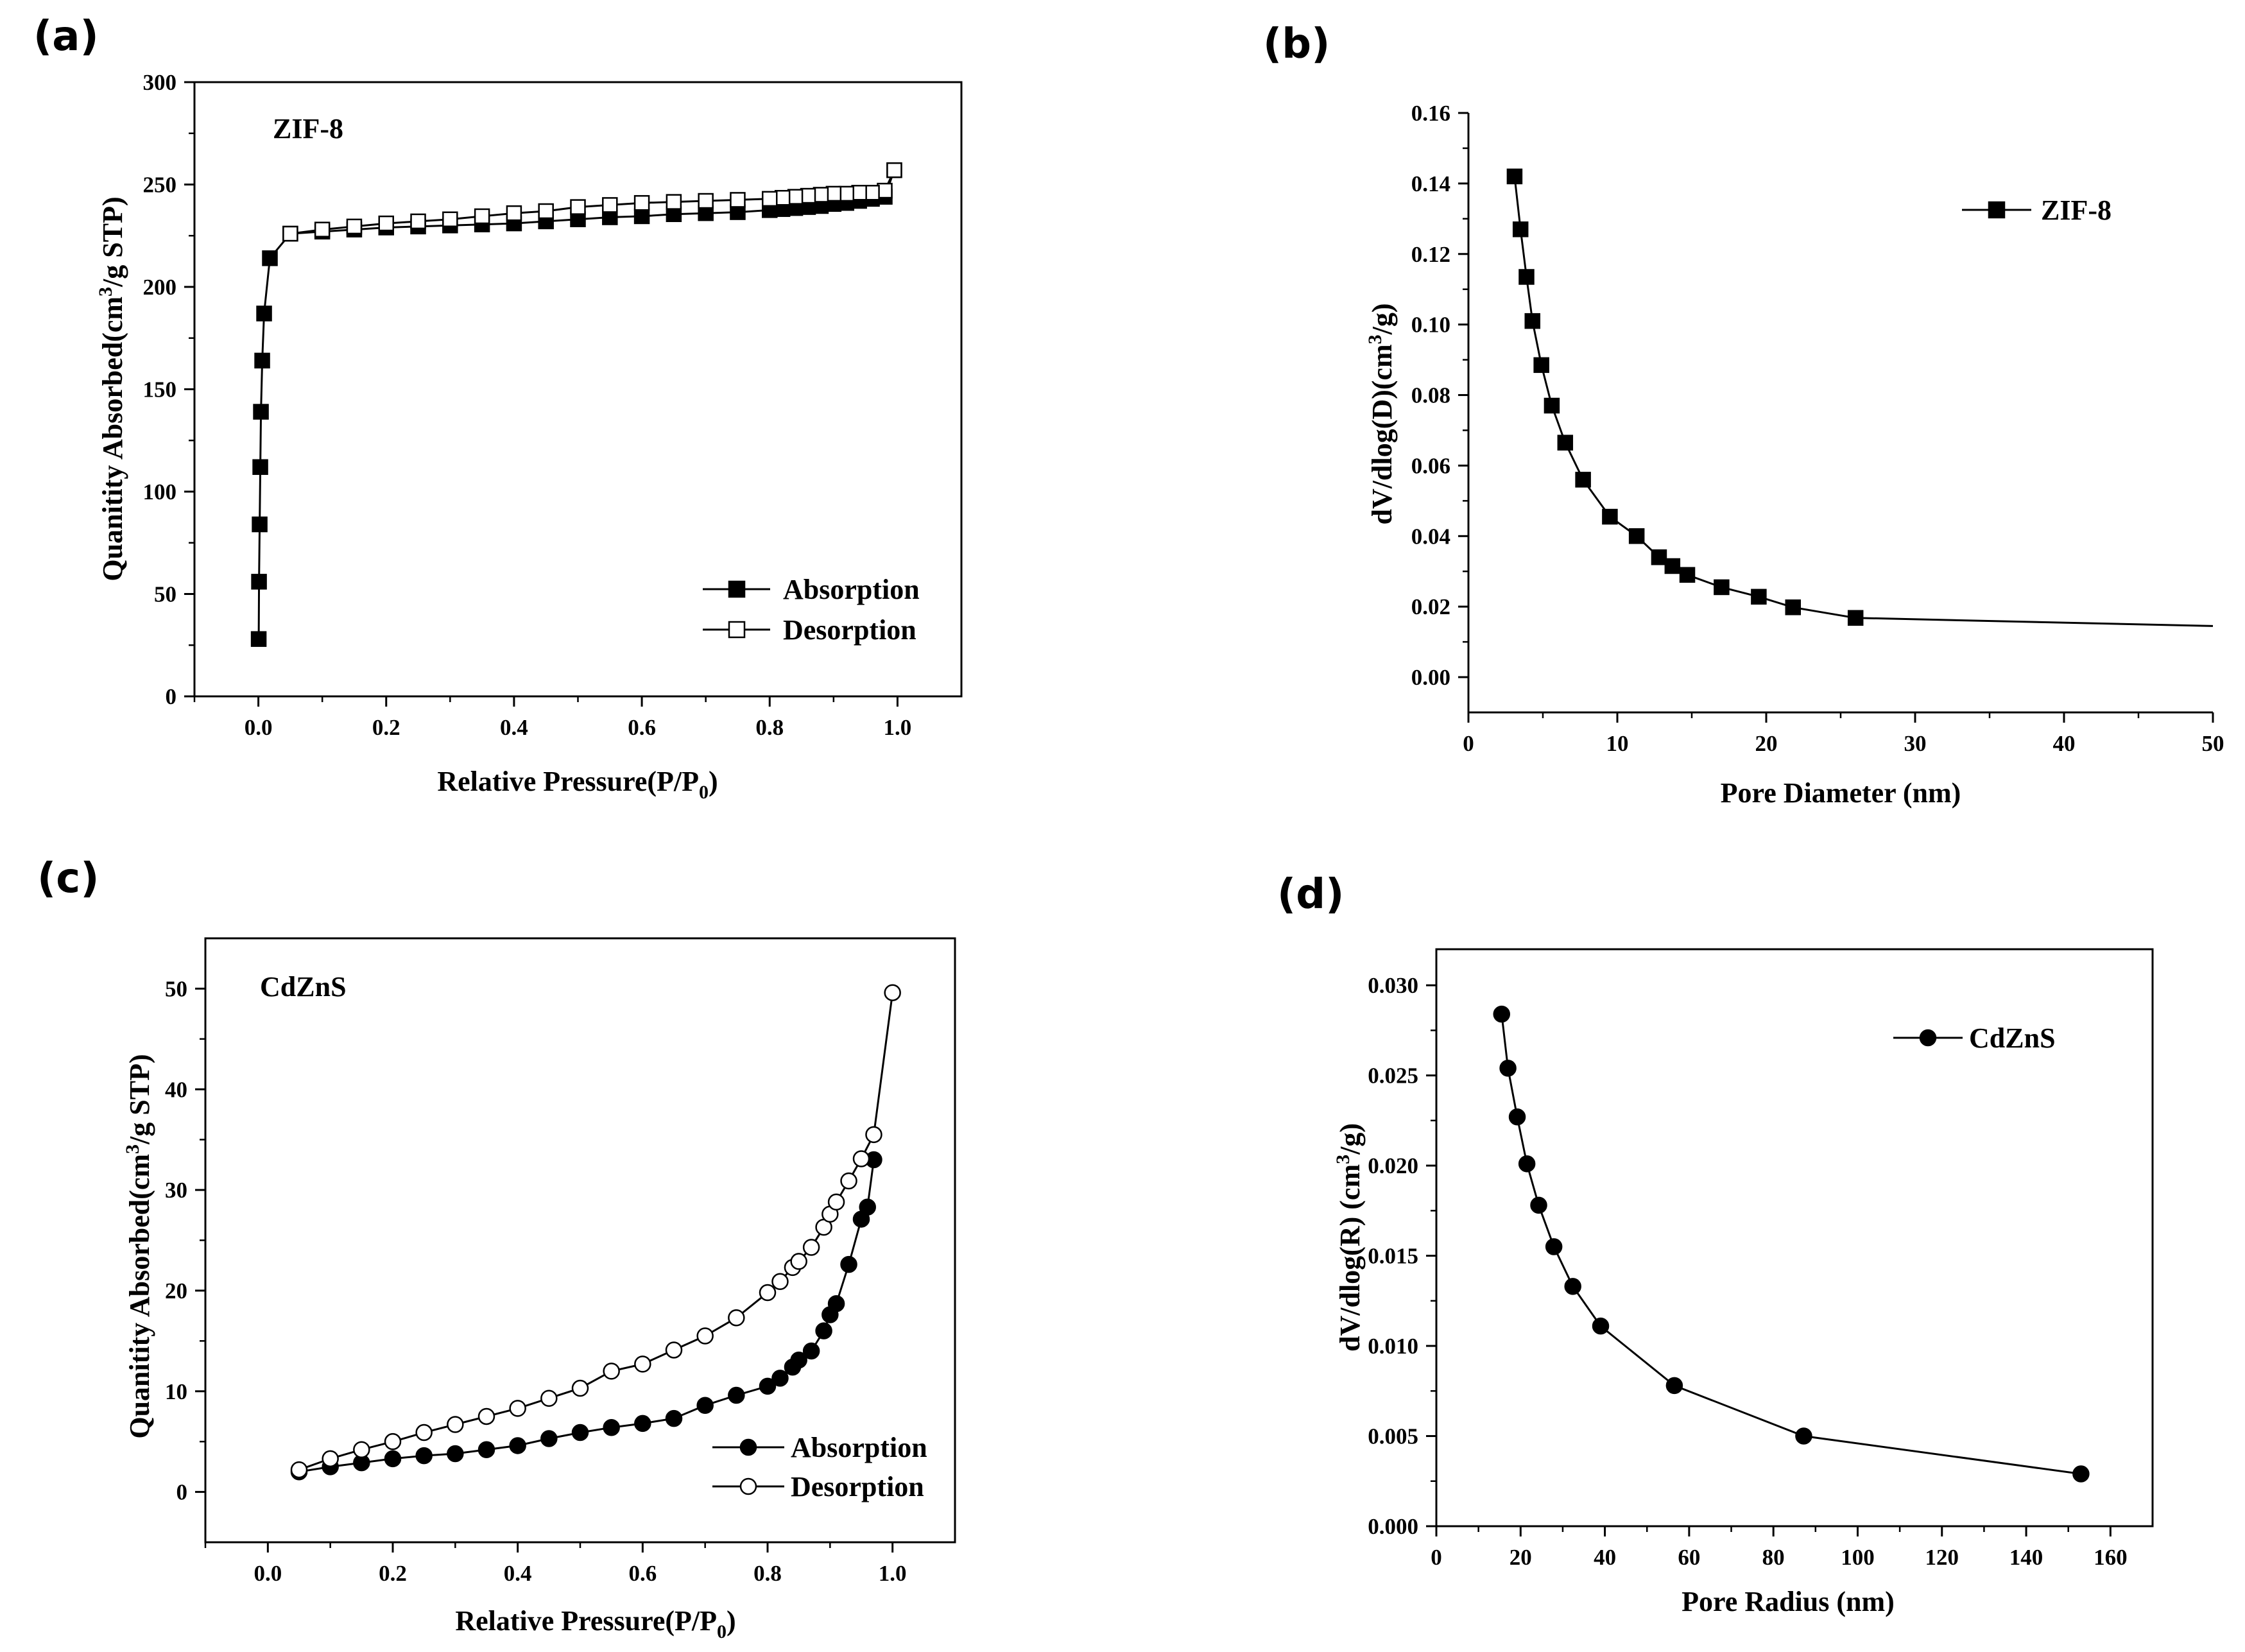  Describe the element at coordinates (160, 82) in the screenshot. I see `chart-a-ytick-label: 300` at that location.